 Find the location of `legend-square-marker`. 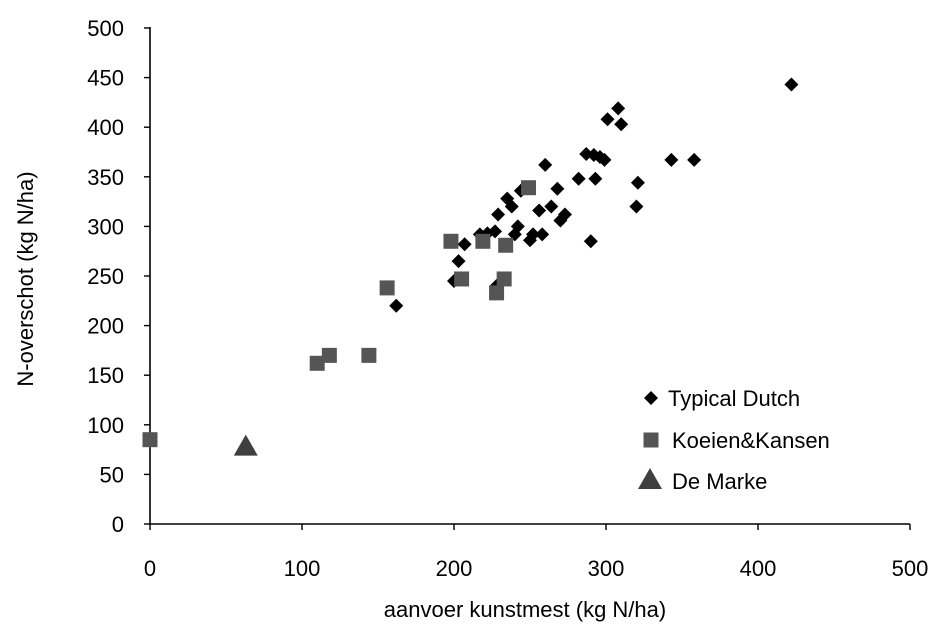

legend-square-marker is located at coordinates (651, 440).